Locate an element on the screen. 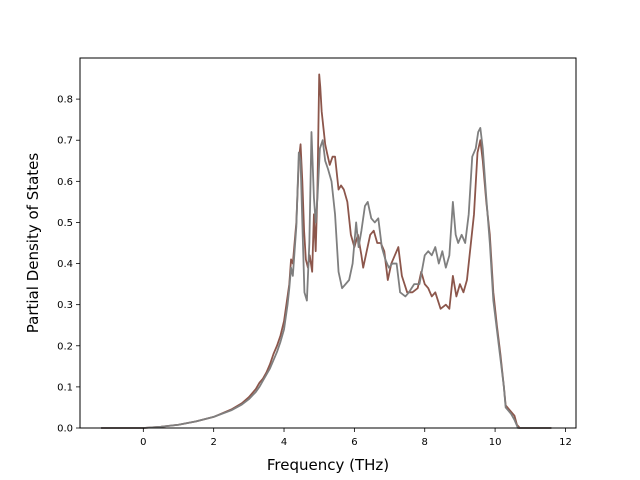 The height and width of the screenshot is (480, 640). x-axis-ticks: 0 2 4 6 8 10 12 is located at coordinates (356, 438).